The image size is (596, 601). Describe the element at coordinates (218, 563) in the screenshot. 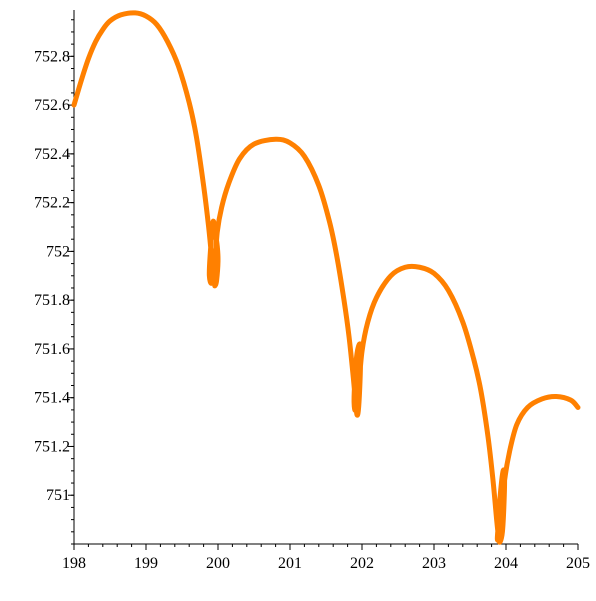

I see `x-tick-label: 200` at that location.